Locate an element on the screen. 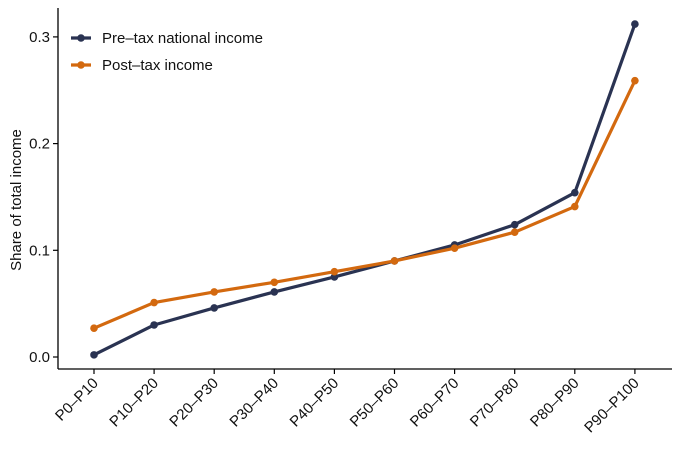  x-tick-label: P0–P10 is located at coordinates (77, 400).